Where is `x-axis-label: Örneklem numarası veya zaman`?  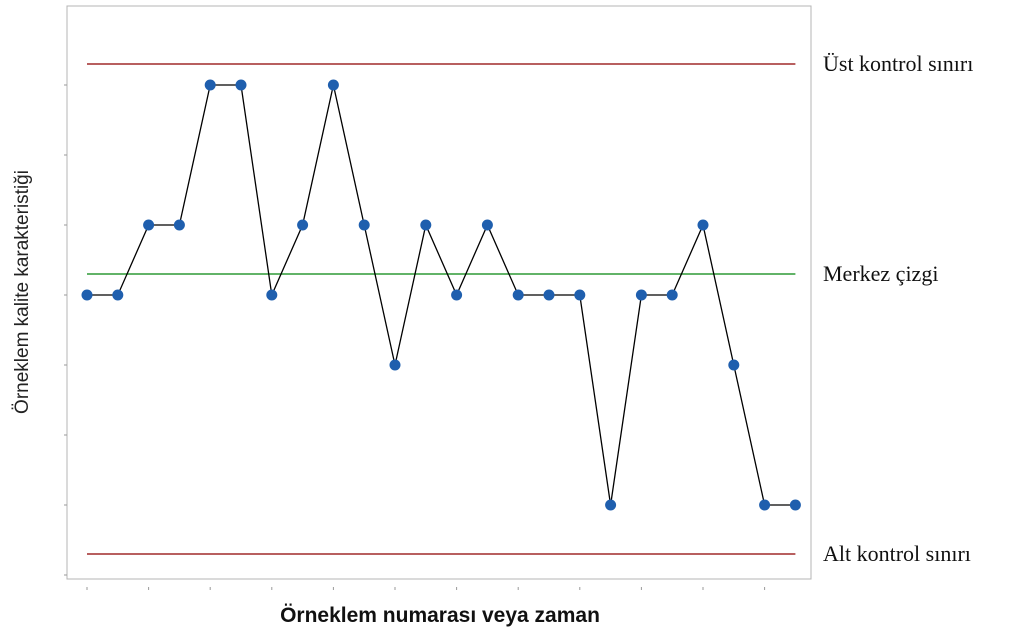 x-axis-label: Örneklem numarası veya zaman is located at coordinates (440, 615).